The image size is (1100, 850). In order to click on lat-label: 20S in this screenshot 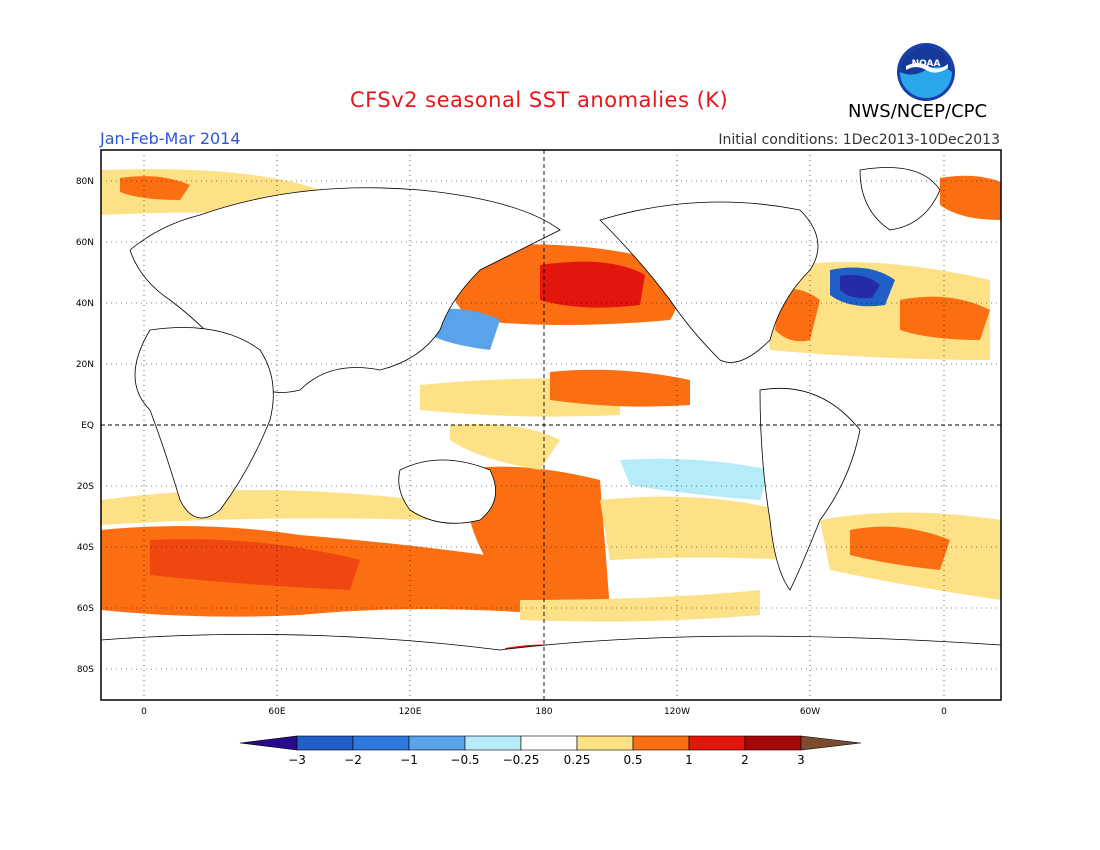, I will do `click(85, 487)`.